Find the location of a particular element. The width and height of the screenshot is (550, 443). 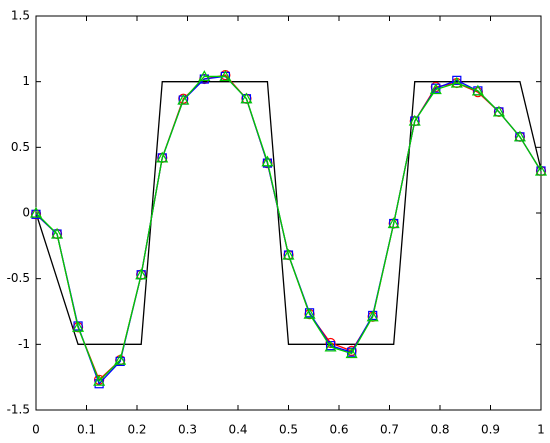

x-tick-label: 0 is located at coordinates (36, 430).